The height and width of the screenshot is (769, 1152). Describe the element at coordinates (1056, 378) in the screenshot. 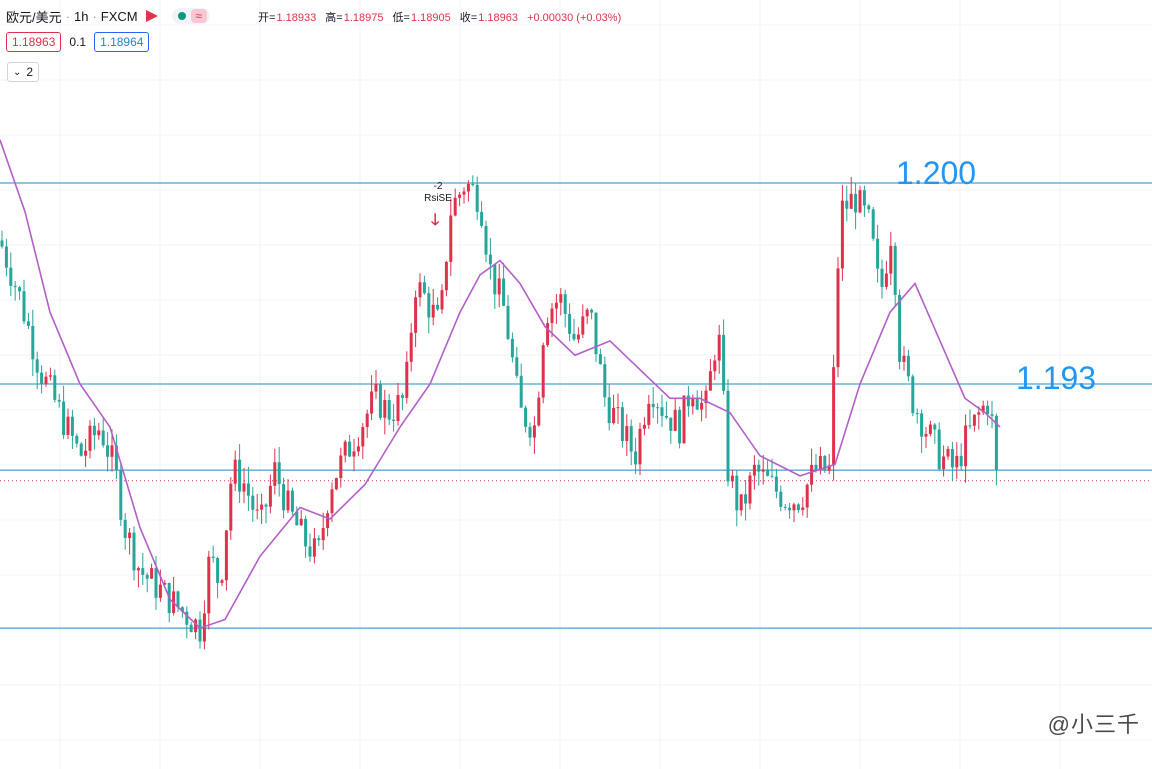

I see `level-label-1193: 1.193` at that location.